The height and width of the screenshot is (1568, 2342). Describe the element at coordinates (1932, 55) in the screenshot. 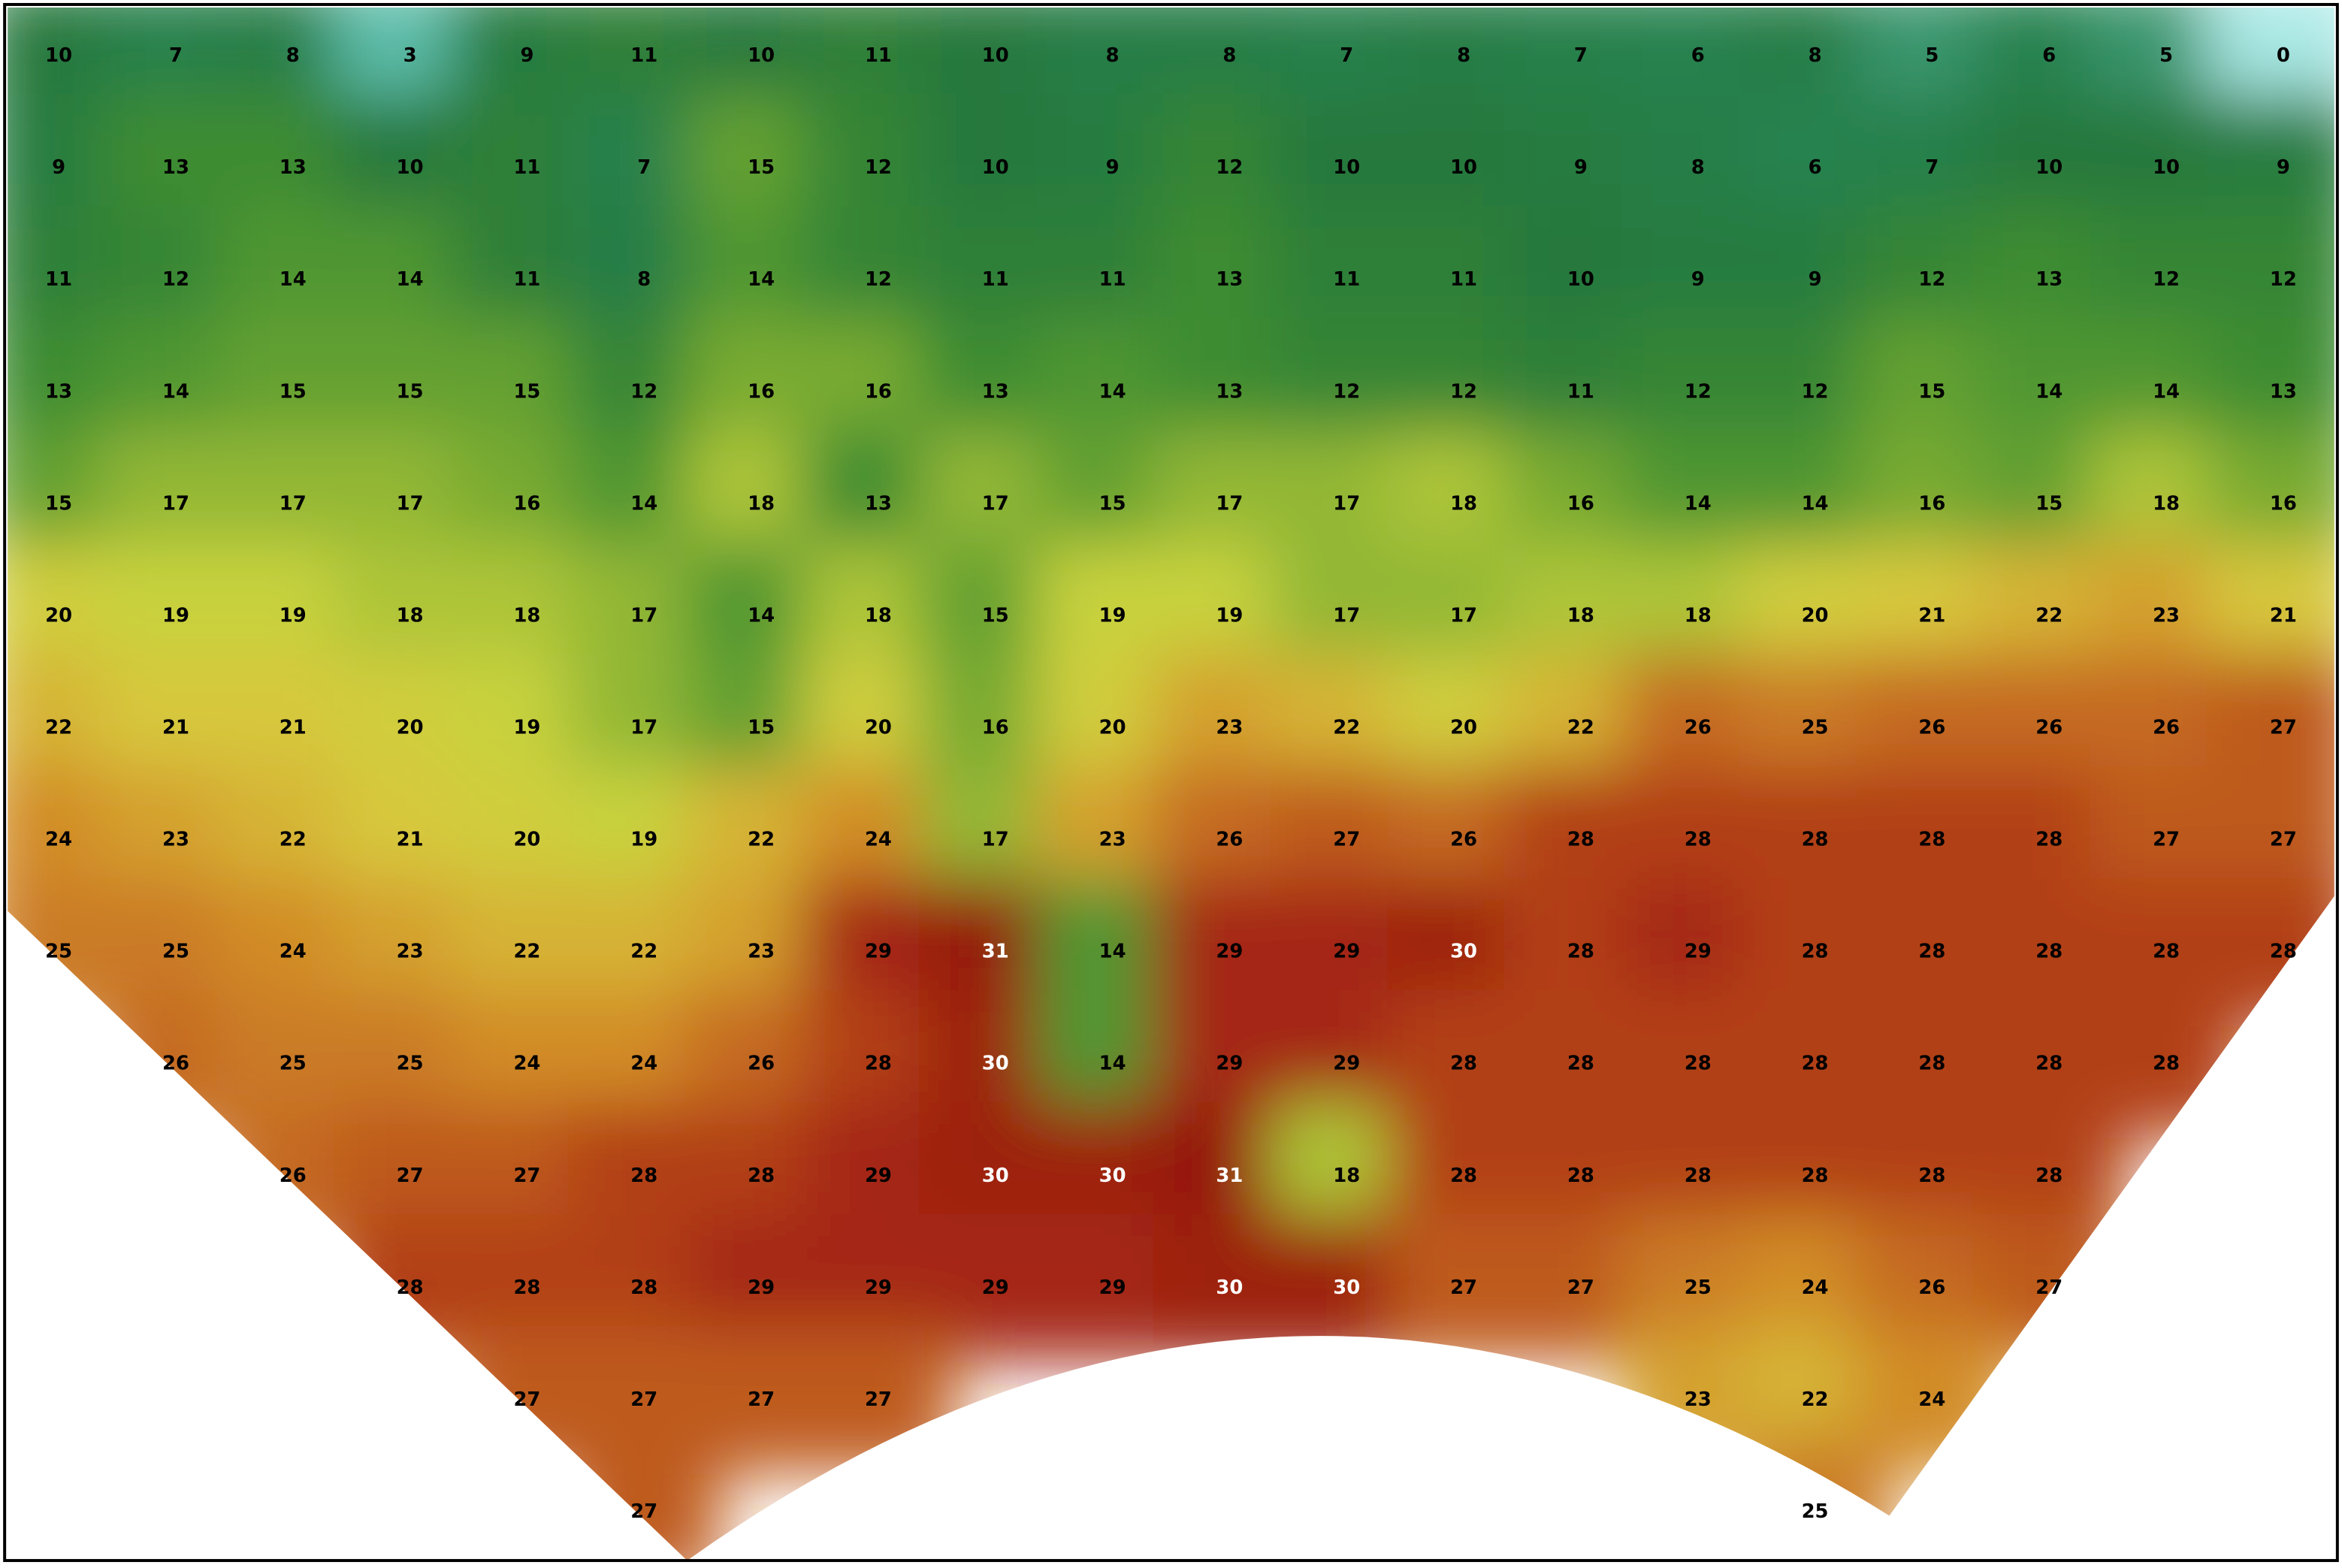

I see `temperature-label: 5` at that location.